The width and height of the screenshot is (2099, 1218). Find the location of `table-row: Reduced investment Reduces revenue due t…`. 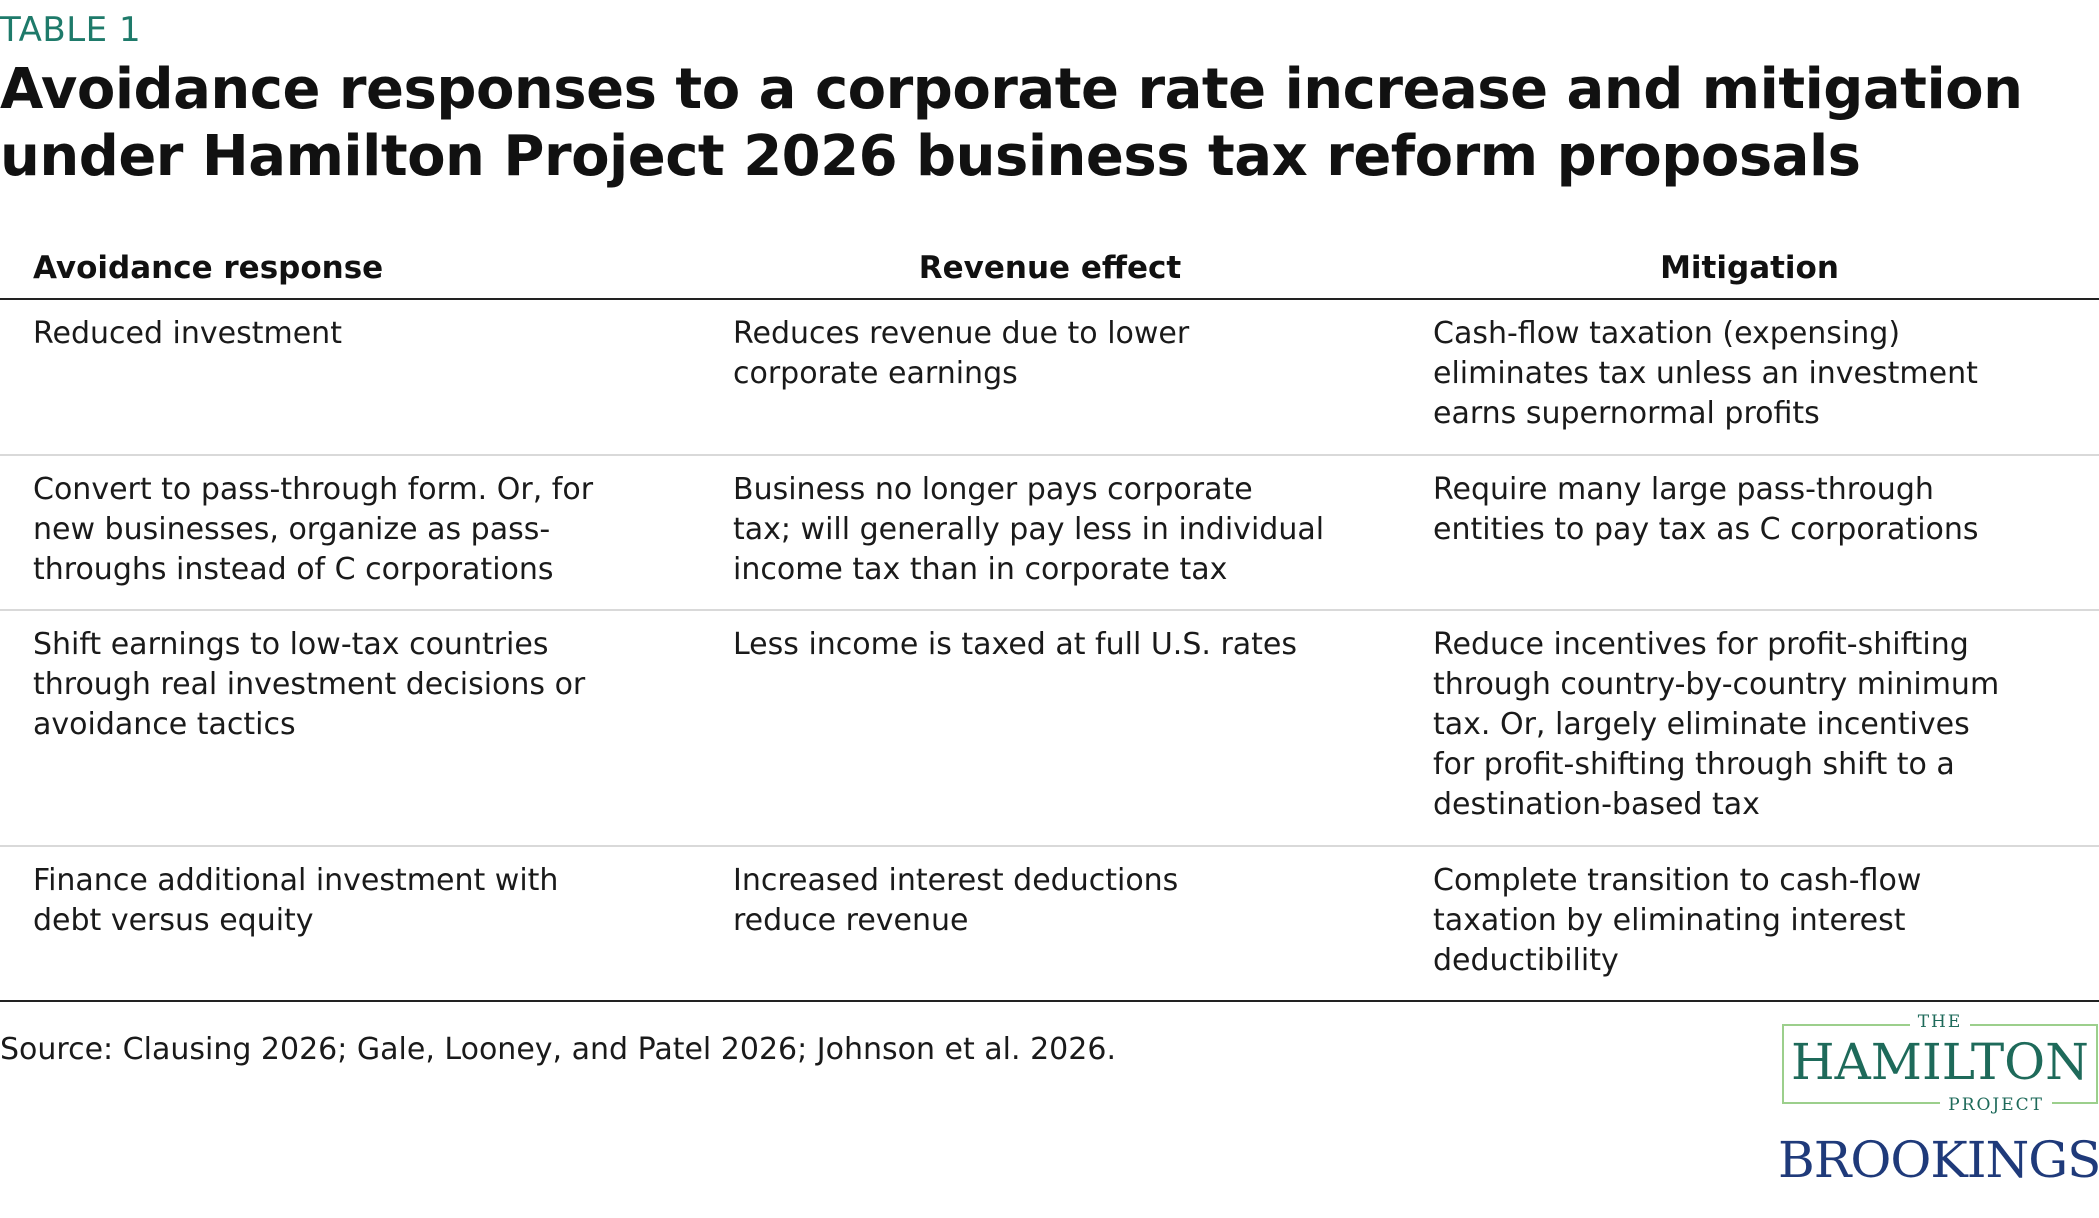

table-row: Reduced investment Reduces revenue due t… is located at coordinates (1049, 378).